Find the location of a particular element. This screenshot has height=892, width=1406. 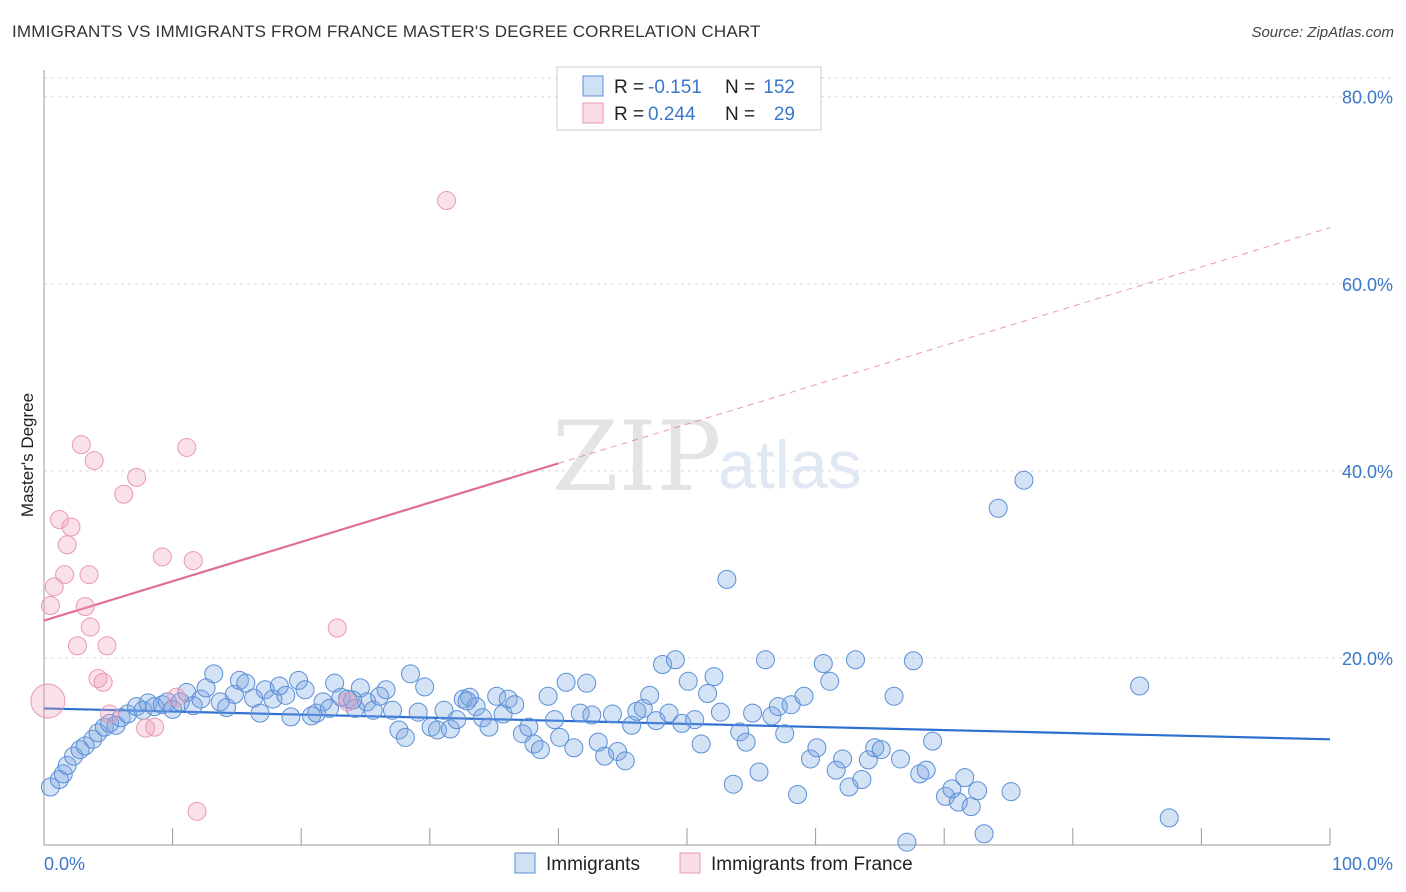

y-tick-label: 80.0% is located at coordinates (1367, 98).